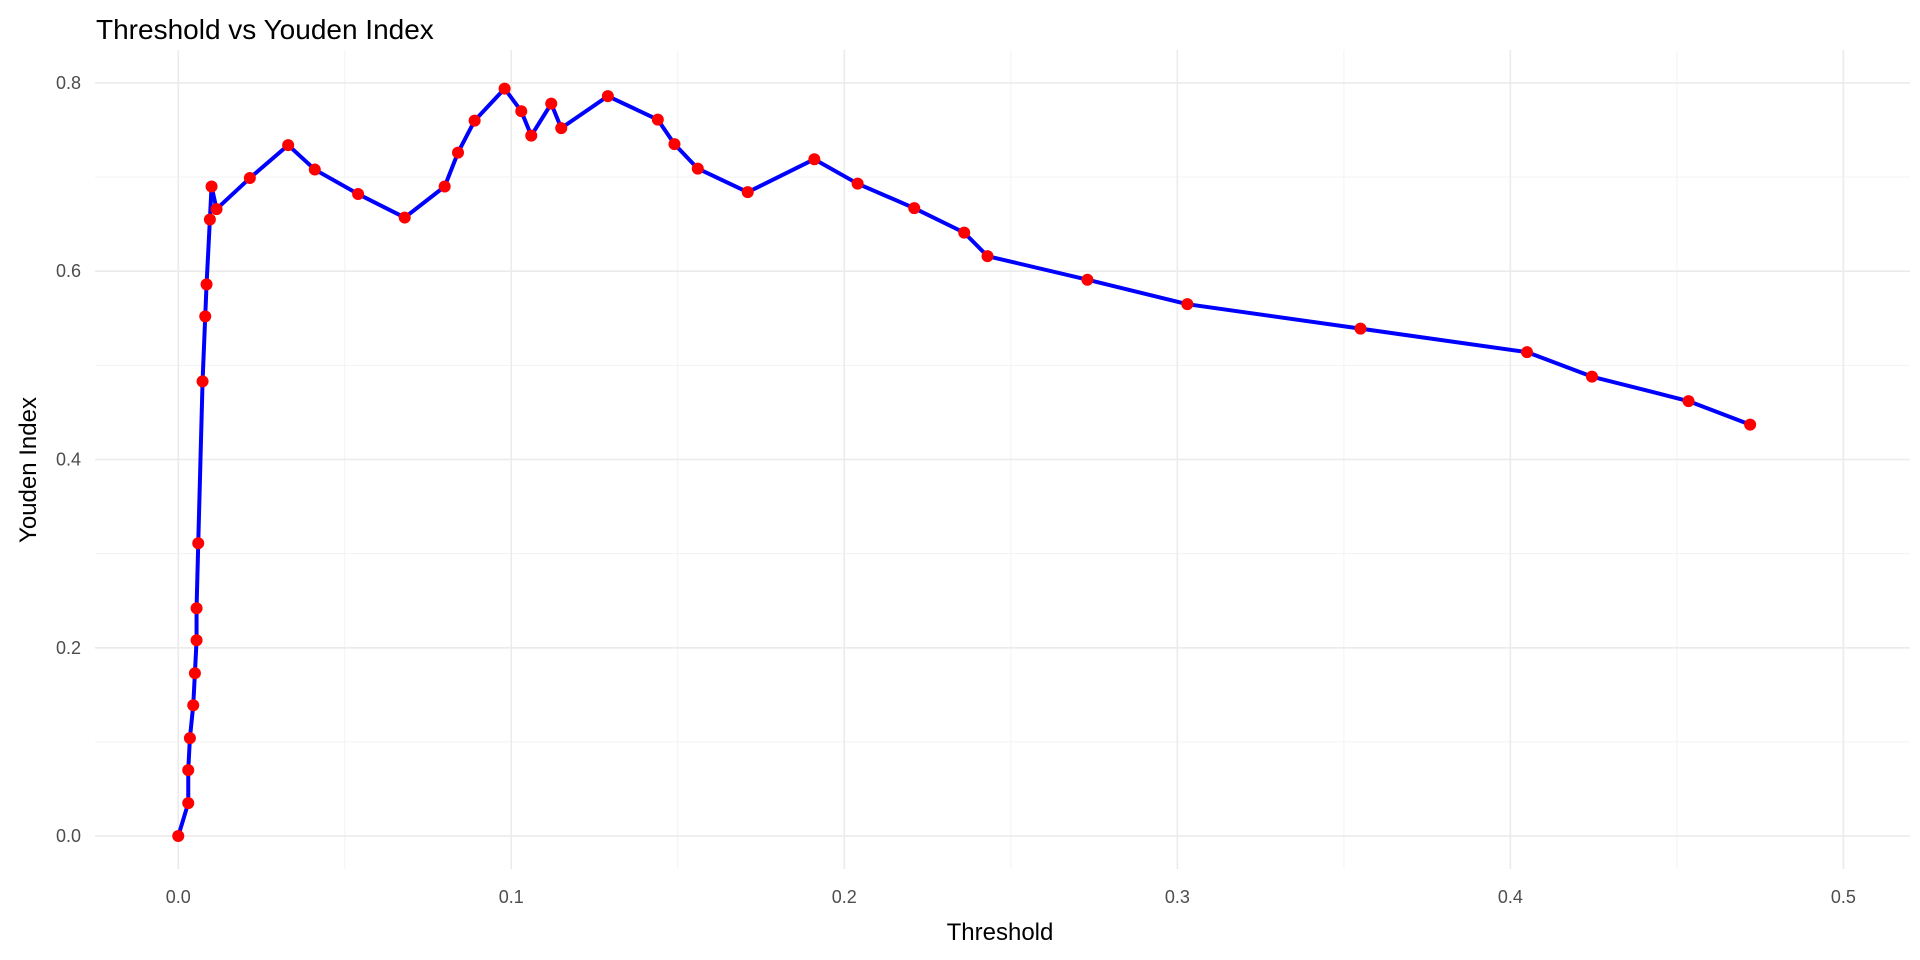  I want to click on x-tick-label: 0.1, so click(511, 897).